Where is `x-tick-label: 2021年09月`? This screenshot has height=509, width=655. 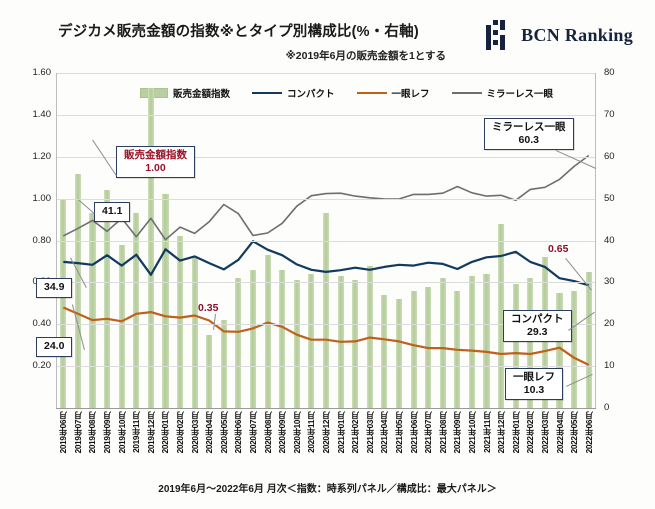 x-tick-label: 2021年09月 is located at coordinates (458, 433).